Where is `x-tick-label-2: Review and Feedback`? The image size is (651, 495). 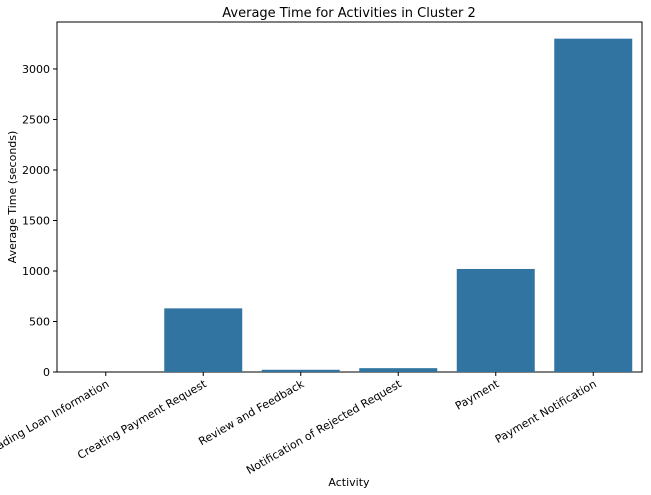 x-tick-label-2: Review and Feedback is located at coordinates (251, 412).